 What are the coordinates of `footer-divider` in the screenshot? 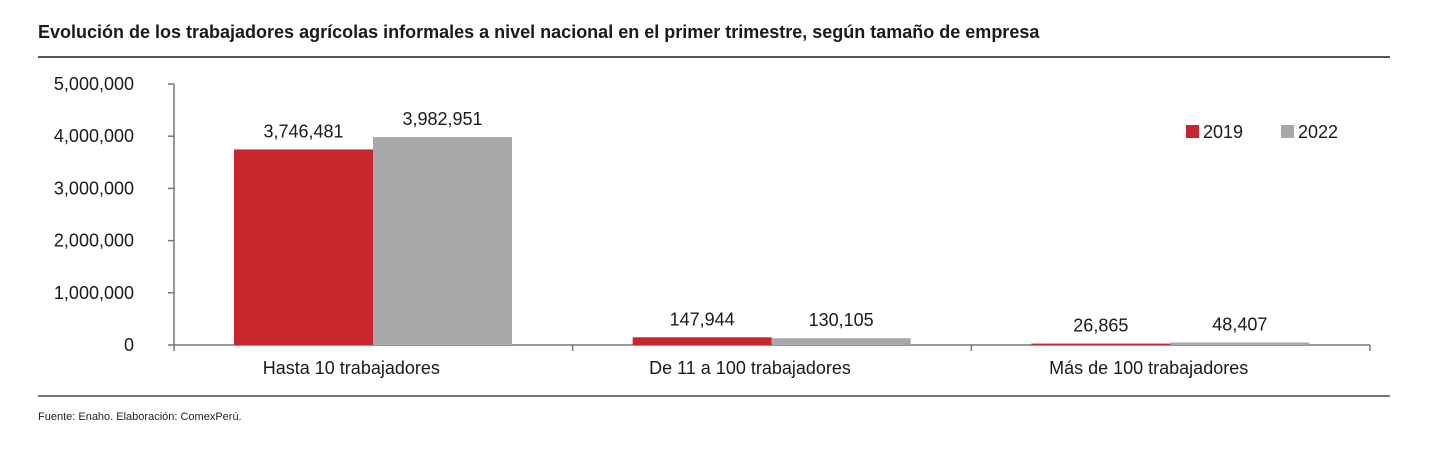 It's located at (714, 396).